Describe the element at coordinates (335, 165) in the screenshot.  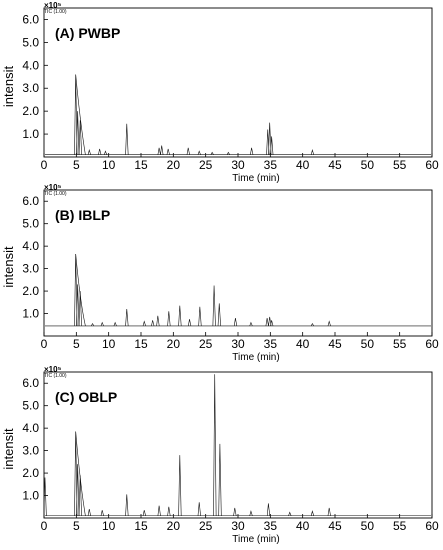
I see `x-tick-label: 45` at that location.